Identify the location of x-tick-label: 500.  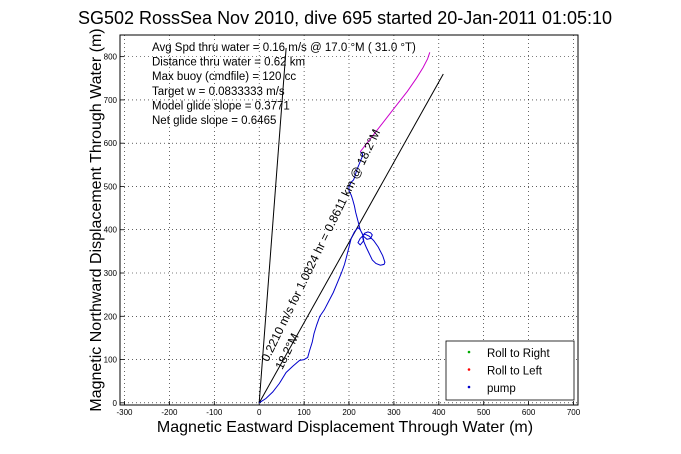
(484, 412).